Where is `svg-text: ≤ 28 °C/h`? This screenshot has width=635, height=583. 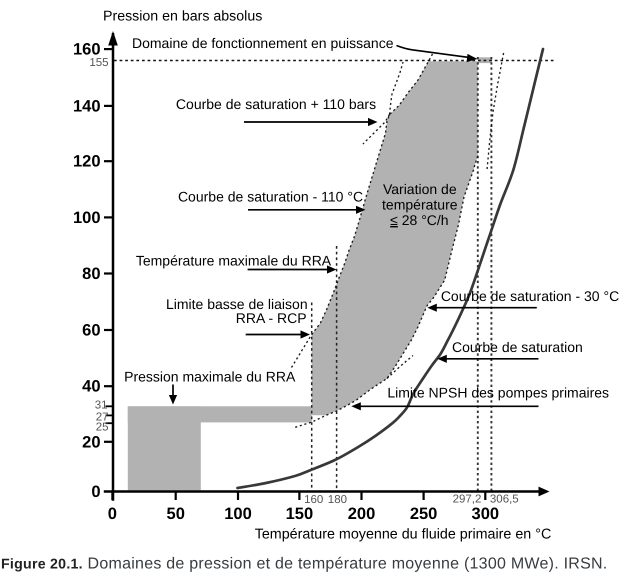 svg-text: ≤ 28 °C/h is located at coordinates (419, 220).